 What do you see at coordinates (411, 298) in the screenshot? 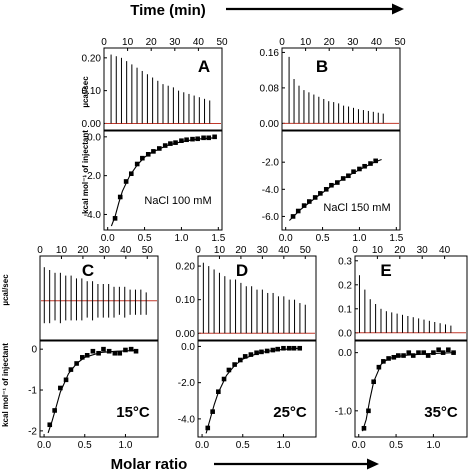
I see `panel-e-thermogram-axes-frame` at bounding box center [411, 298].